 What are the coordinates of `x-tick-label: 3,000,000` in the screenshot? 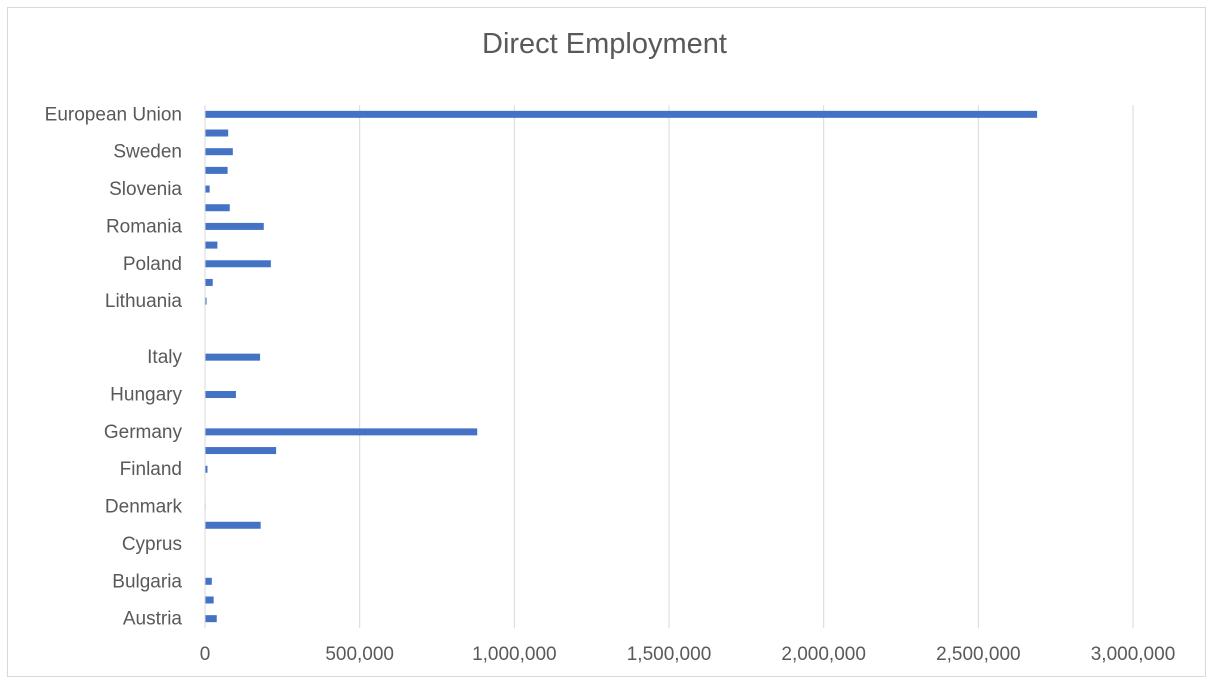 It's located at (1133, 654).